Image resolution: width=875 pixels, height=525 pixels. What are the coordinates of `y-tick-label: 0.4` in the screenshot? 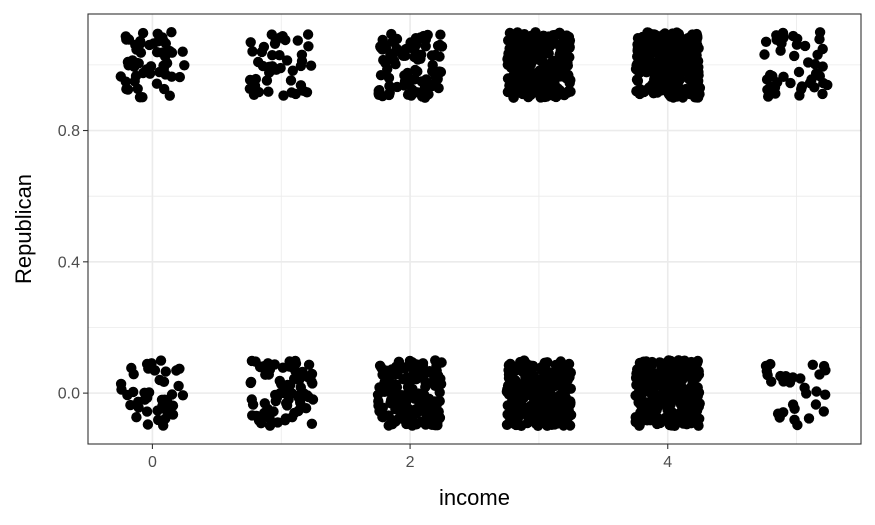 It's located at (69, 262).